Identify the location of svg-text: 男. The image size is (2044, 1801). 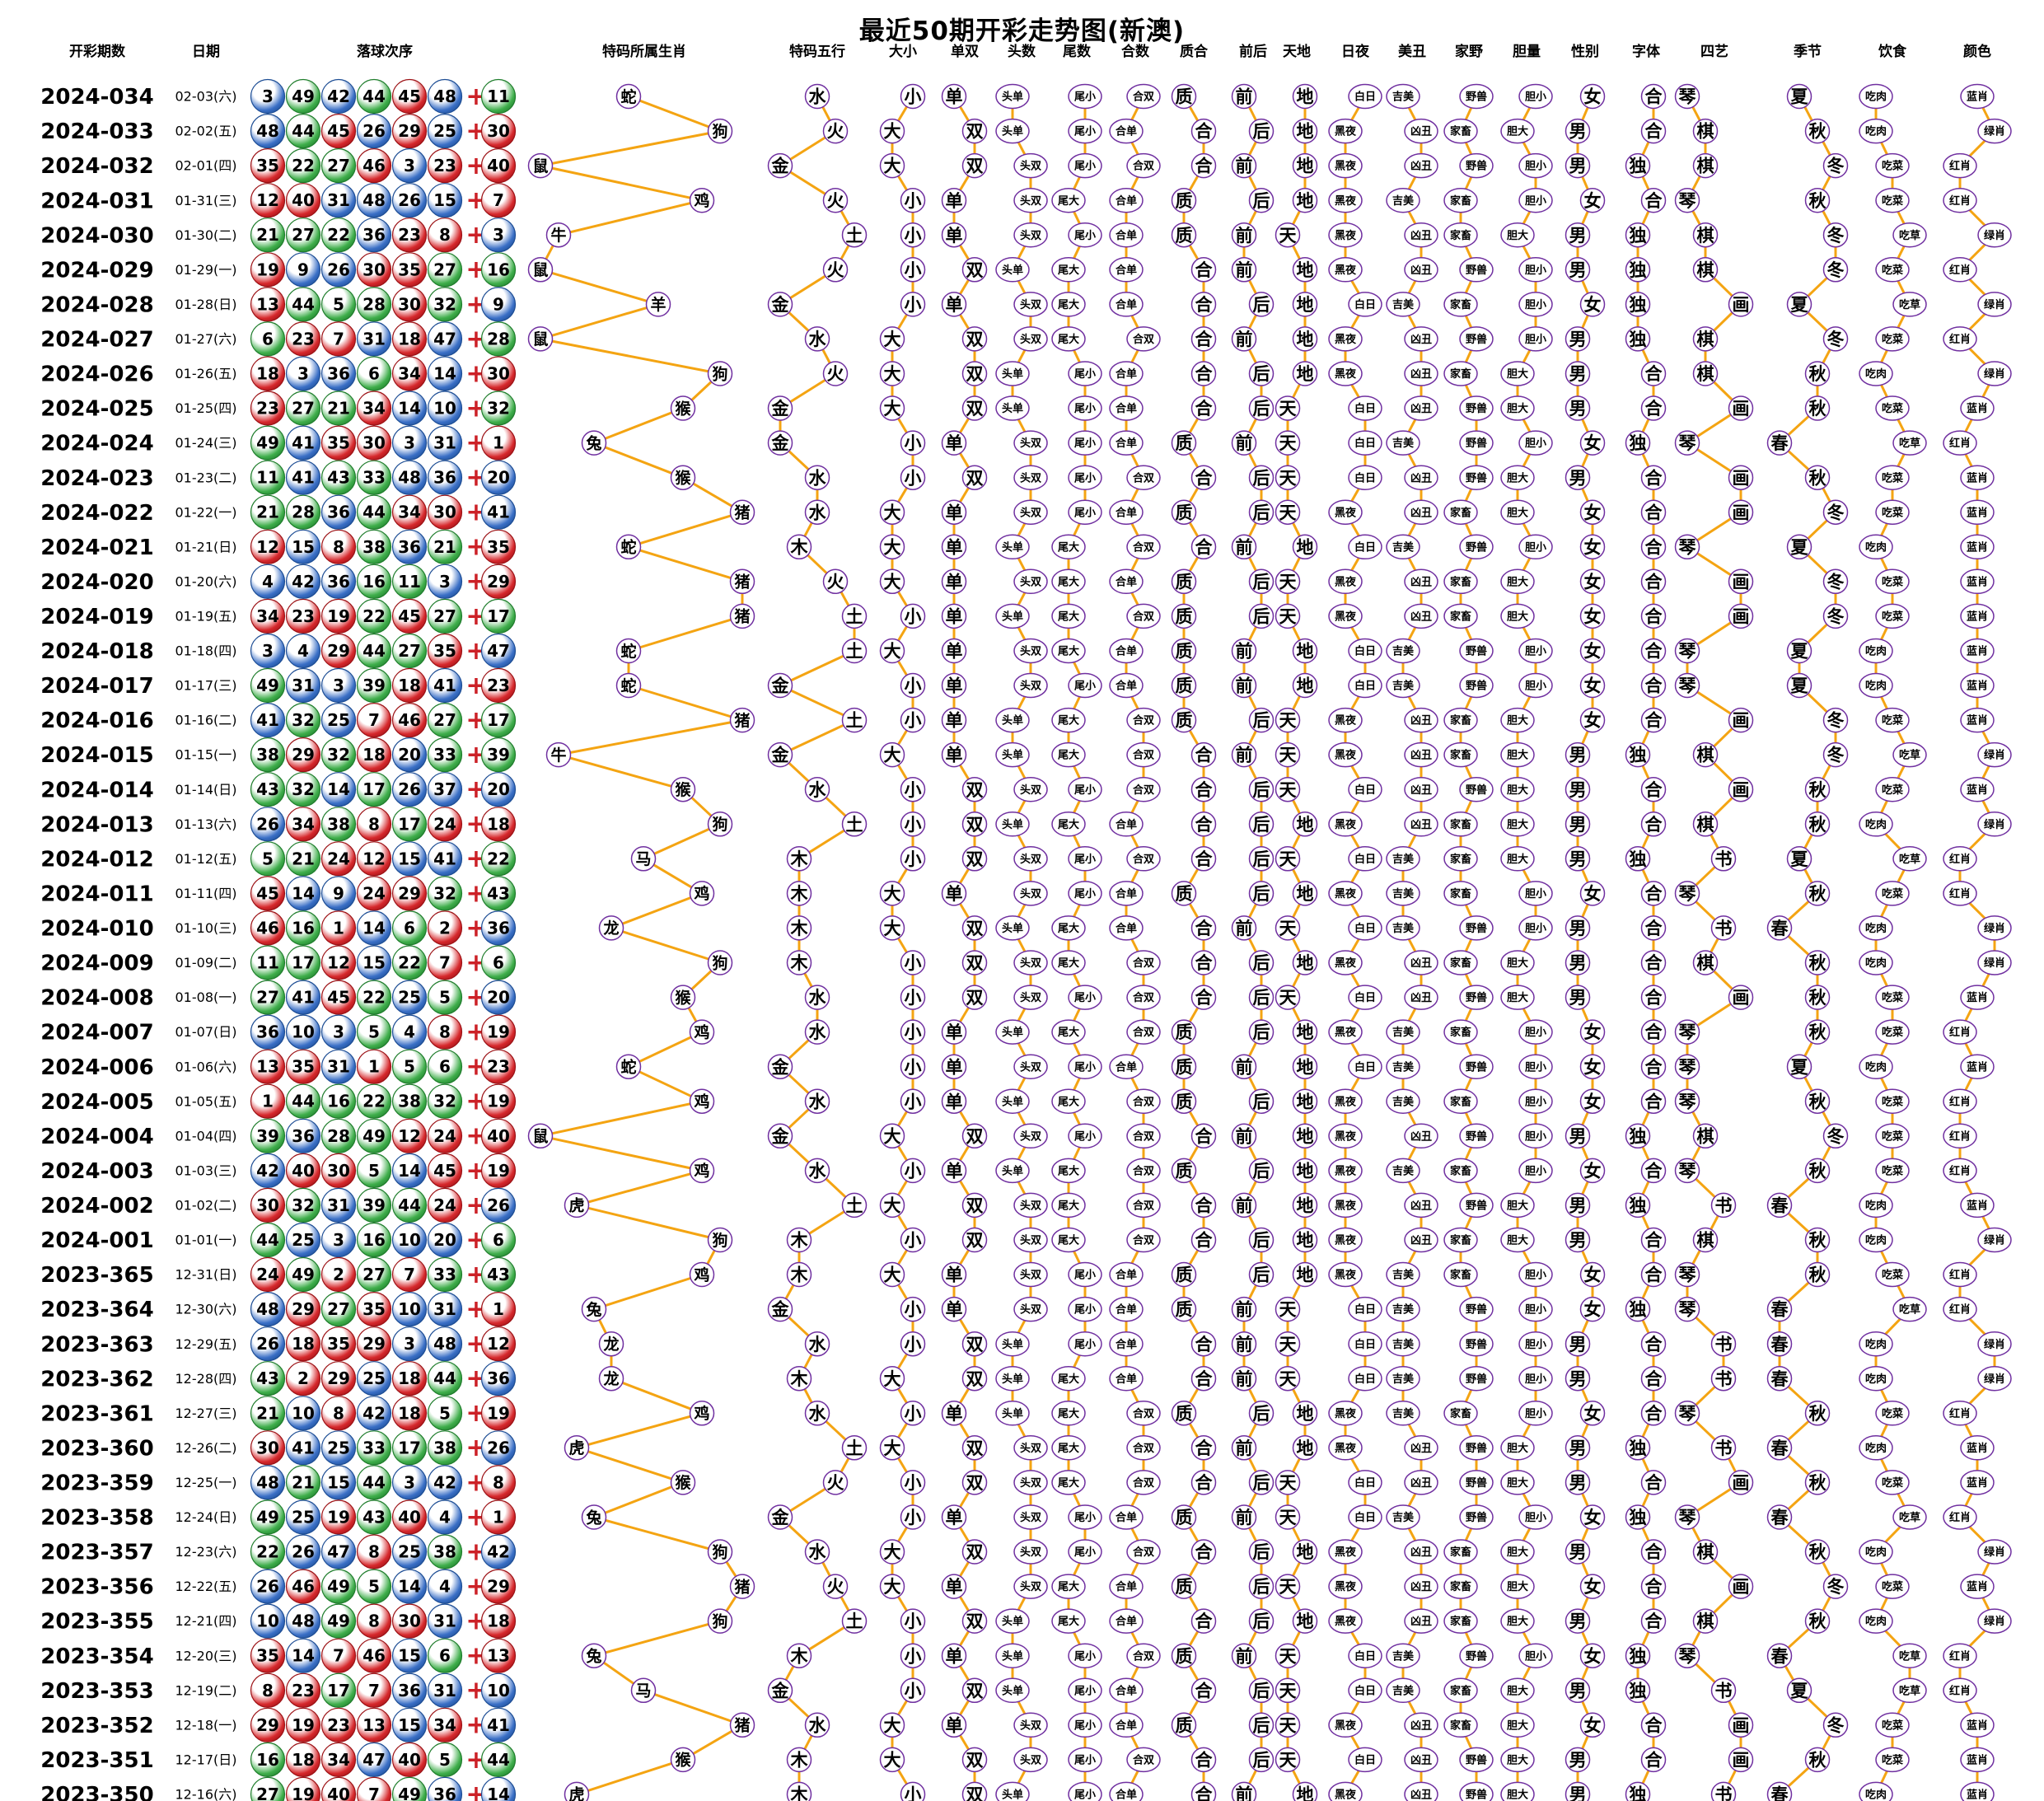
(1578, 1241).